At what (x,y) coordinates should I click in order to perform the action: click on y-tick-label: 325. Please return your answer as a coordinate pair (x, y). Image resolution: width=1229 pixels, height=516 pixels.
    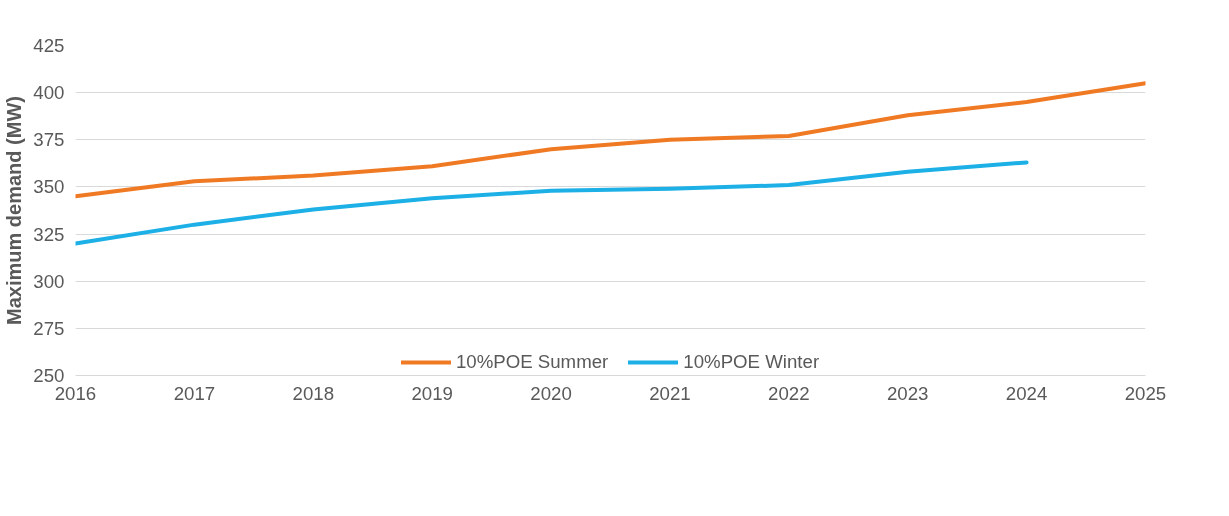
    Looking at the image, I should click on (49, 234).